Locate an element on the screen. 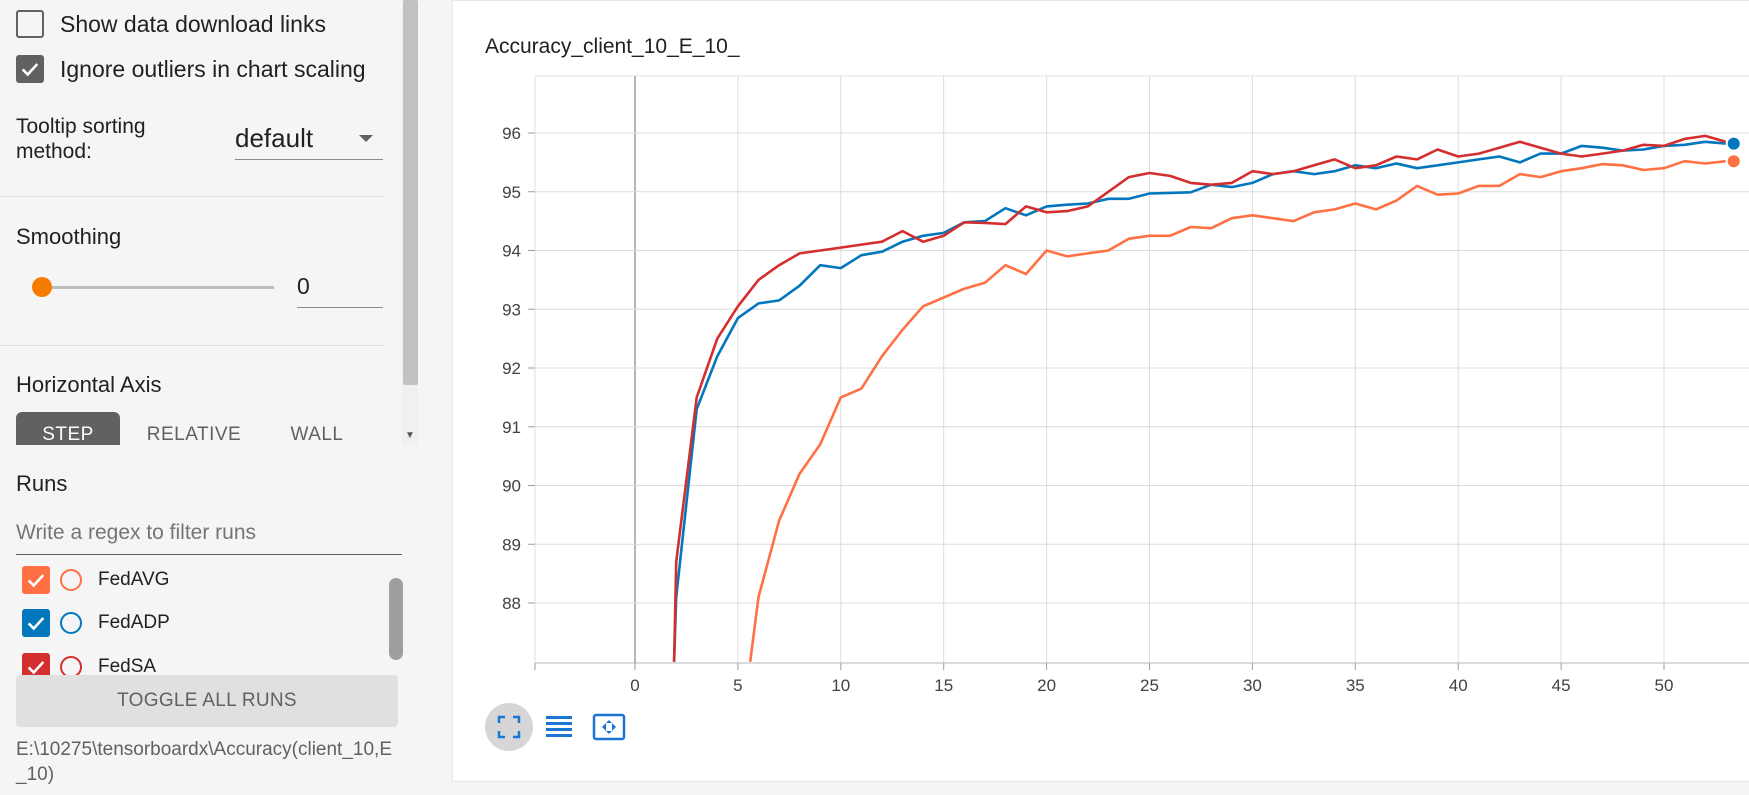 The image size is (1749, 795). axis-step-button: STEP is located at coordinates (68, 428).